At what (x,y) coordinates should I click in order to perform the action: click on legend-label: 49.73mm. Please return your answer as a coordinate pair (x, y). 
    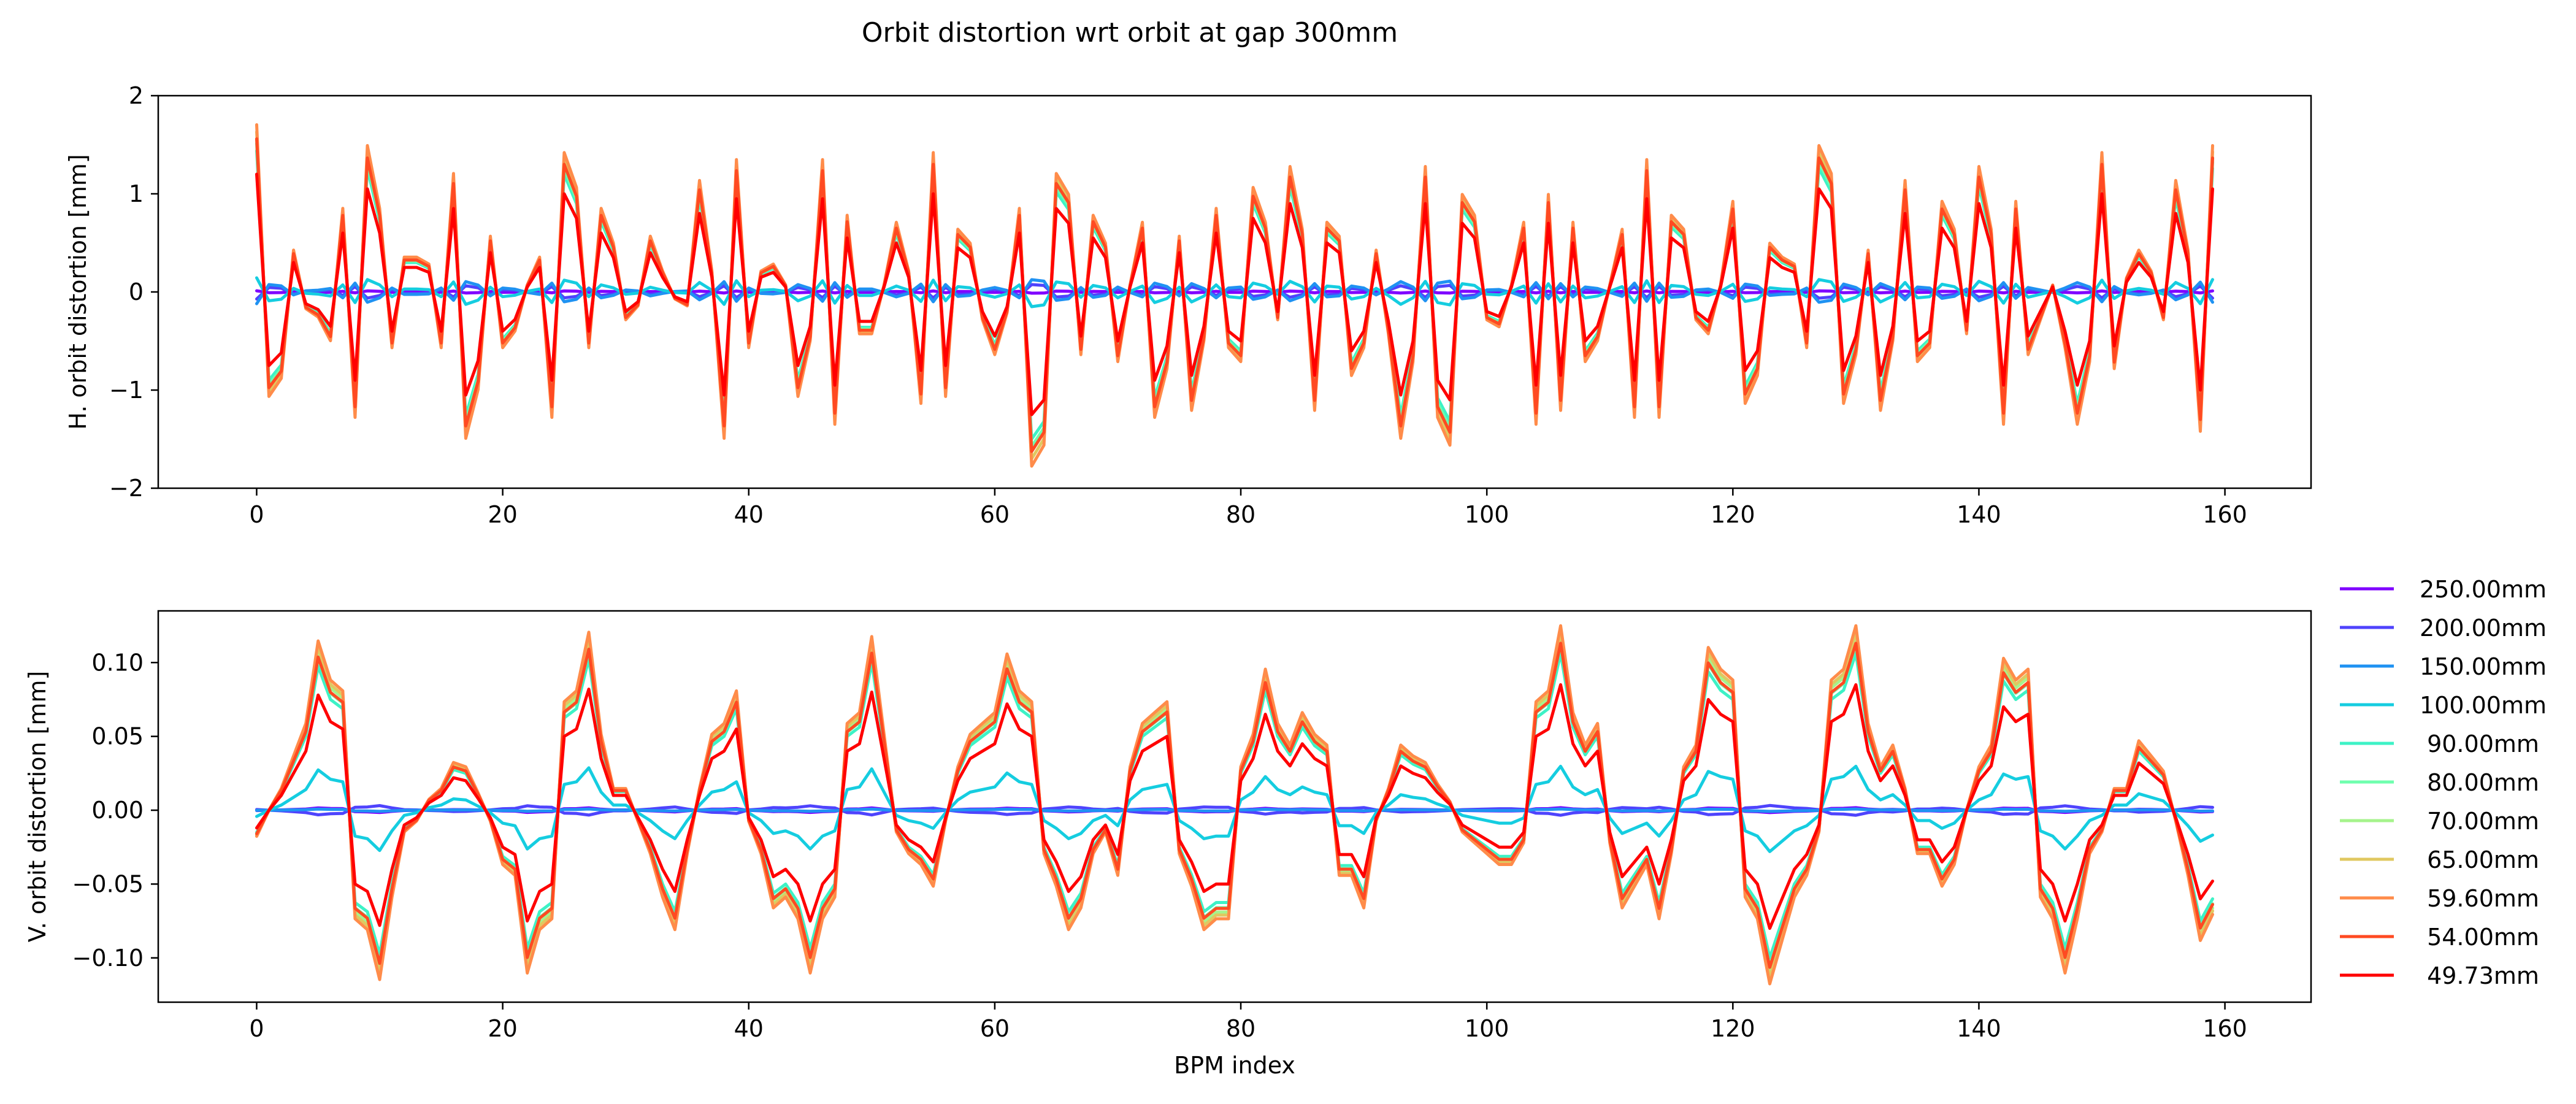
    Looking at the image, I should click on (2479, 975).